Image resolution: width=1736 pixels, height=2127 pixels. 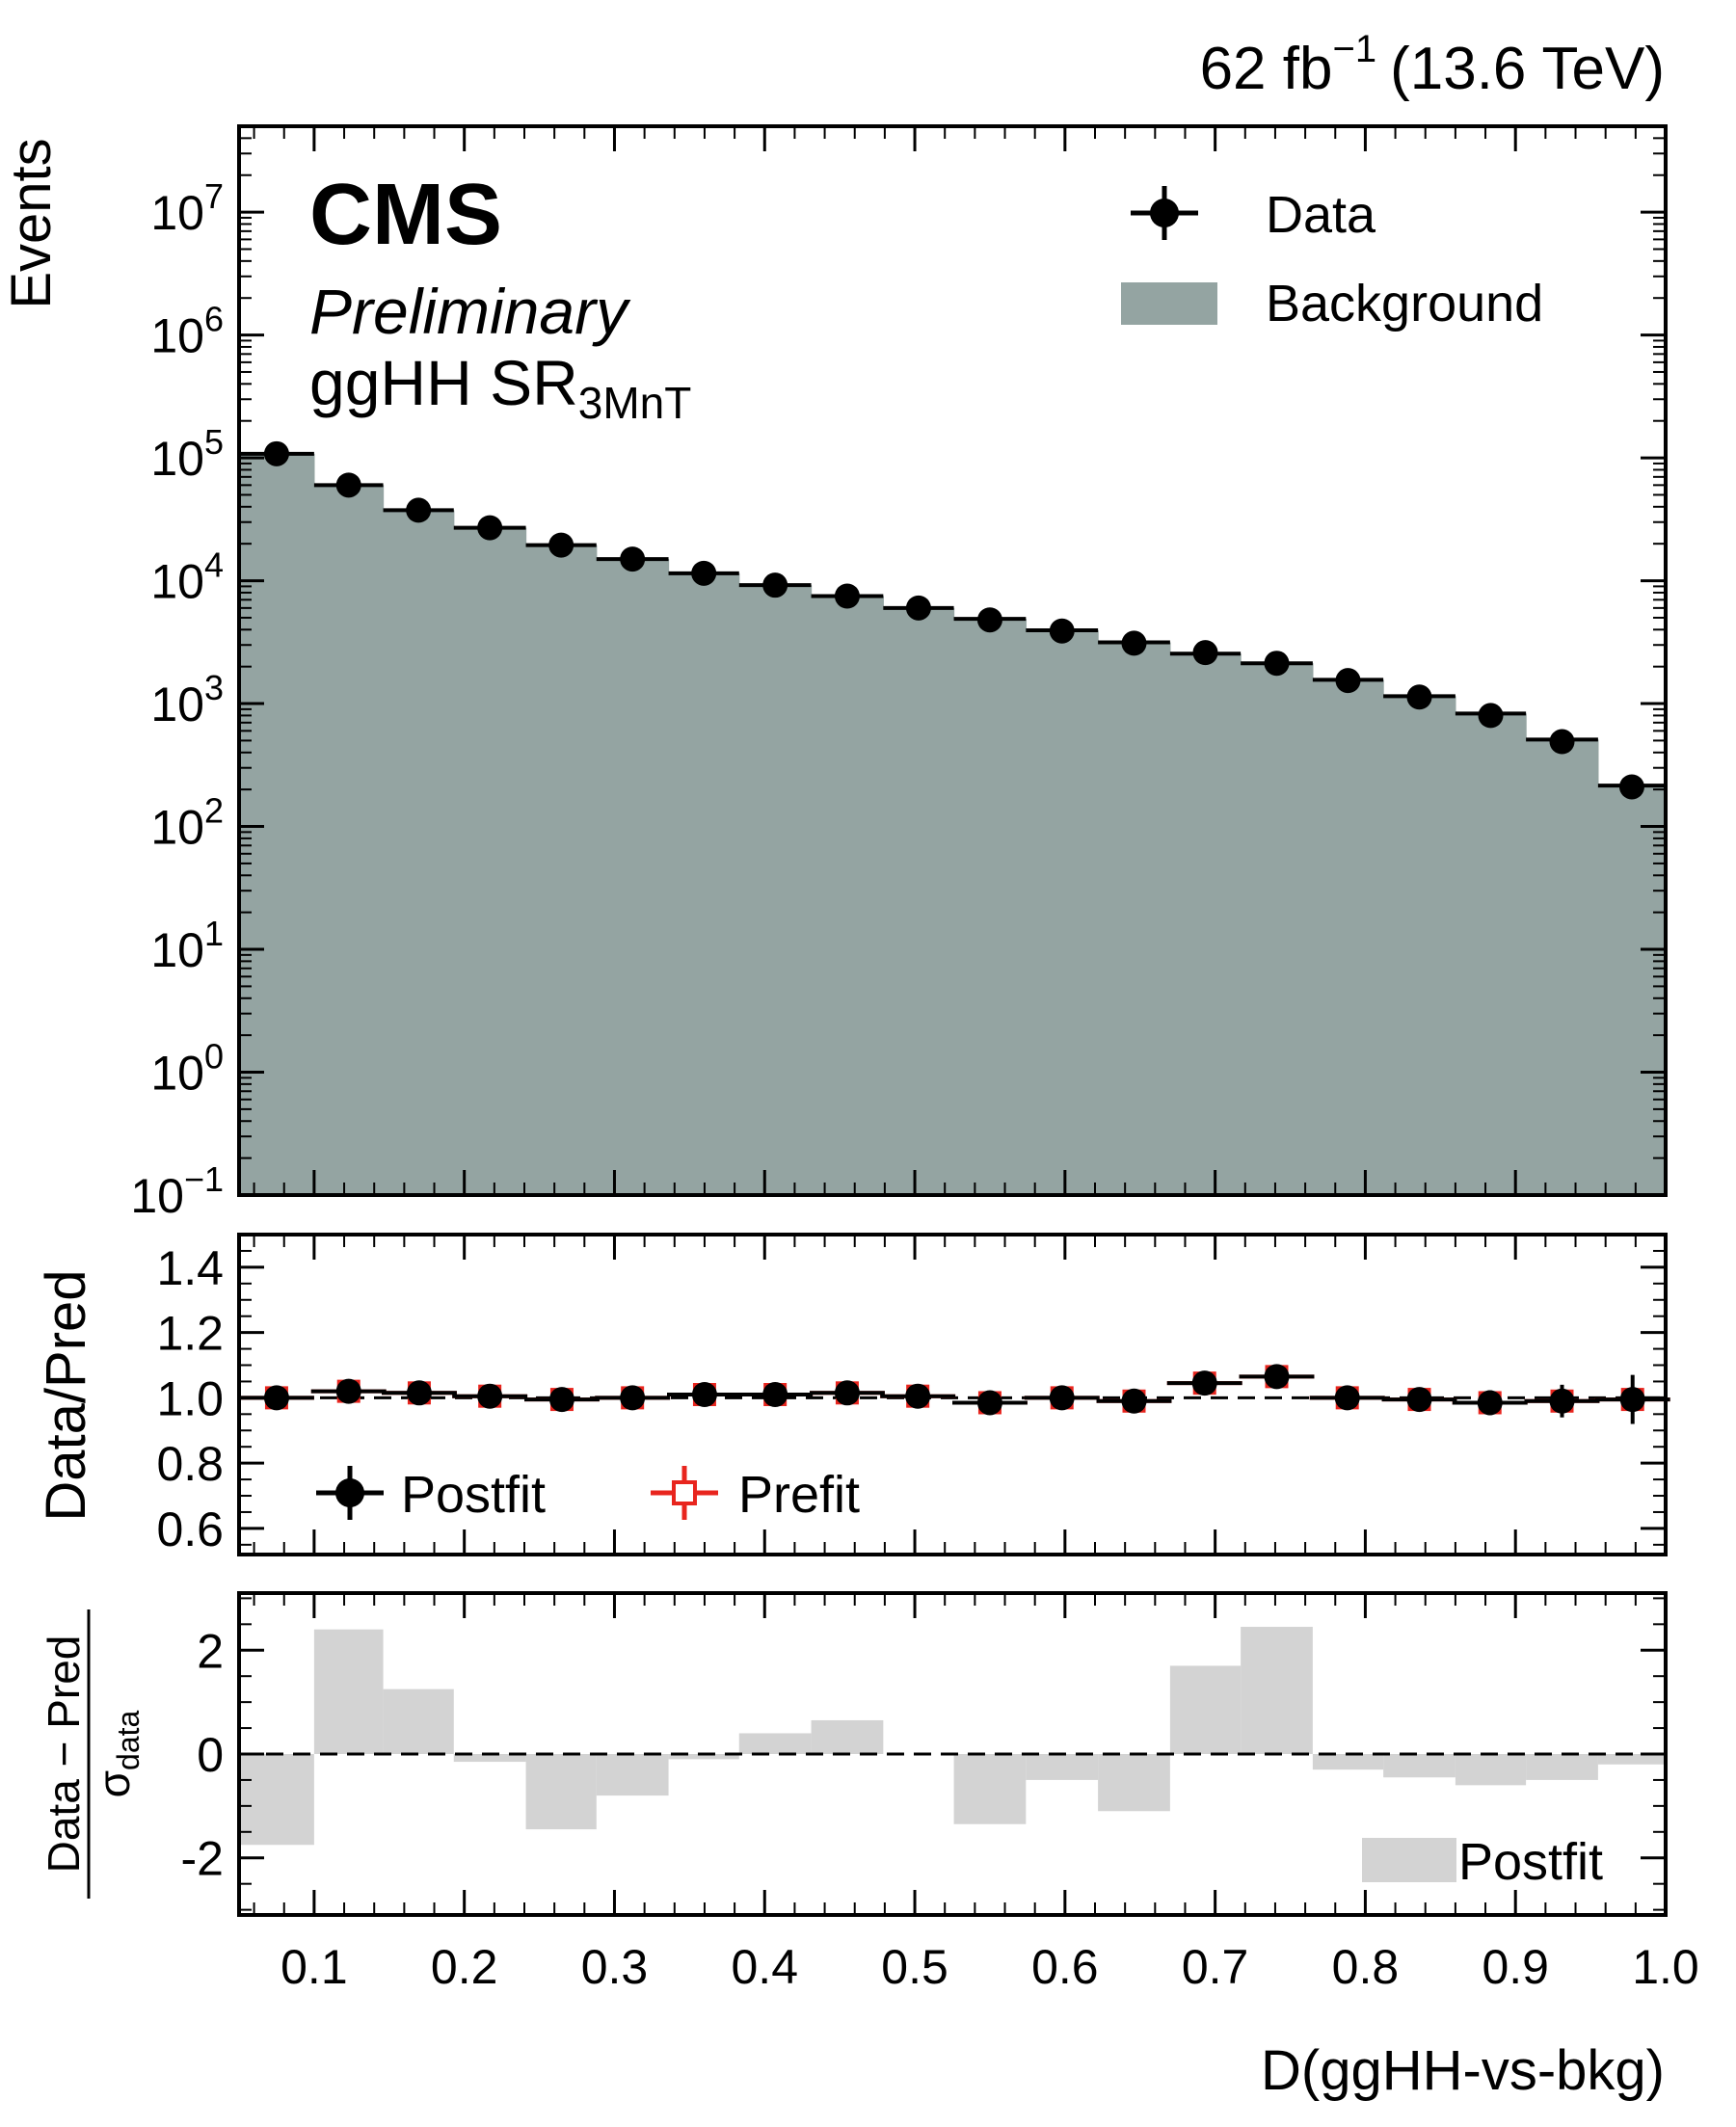 I want to click on y-tick-label: 0.6, so click(x=190, y=1529).